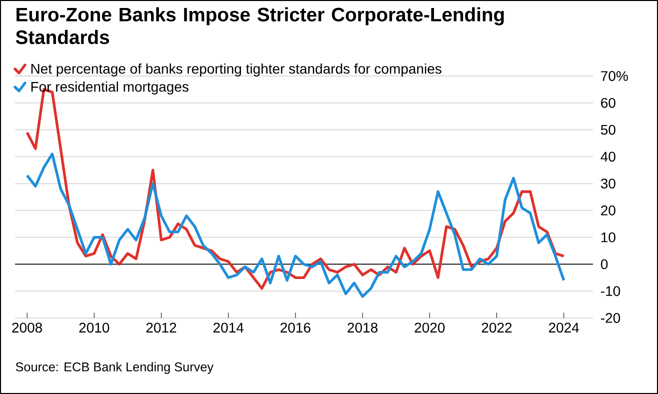 Image resolution: width=658 pixels, height=394 pixels. What do you see at coordinates (27, 327) in the screenshot?
I see `x-tick-label: 2008` at bounding box center [27, 327].